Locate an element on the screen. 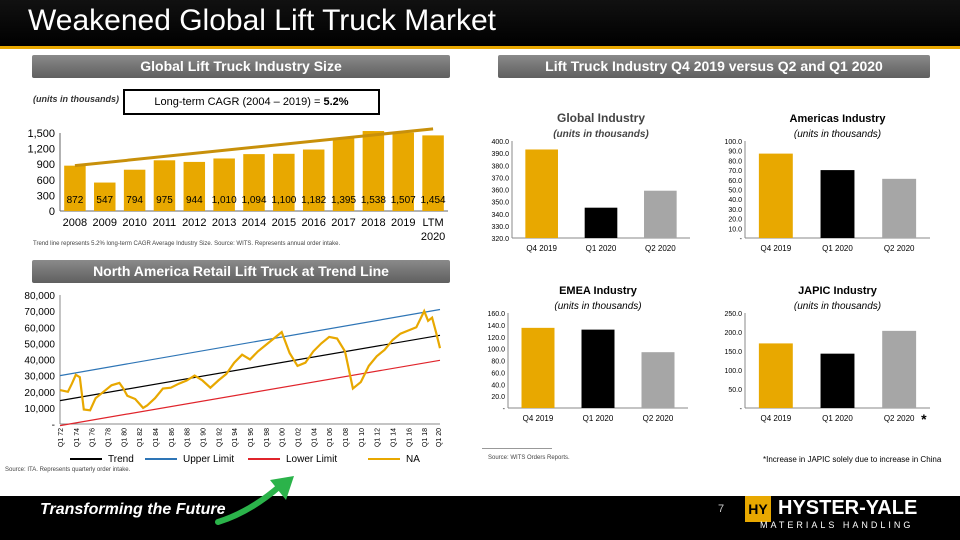  x-tick-label: Q1 16 is located at coordinates (409, 437).